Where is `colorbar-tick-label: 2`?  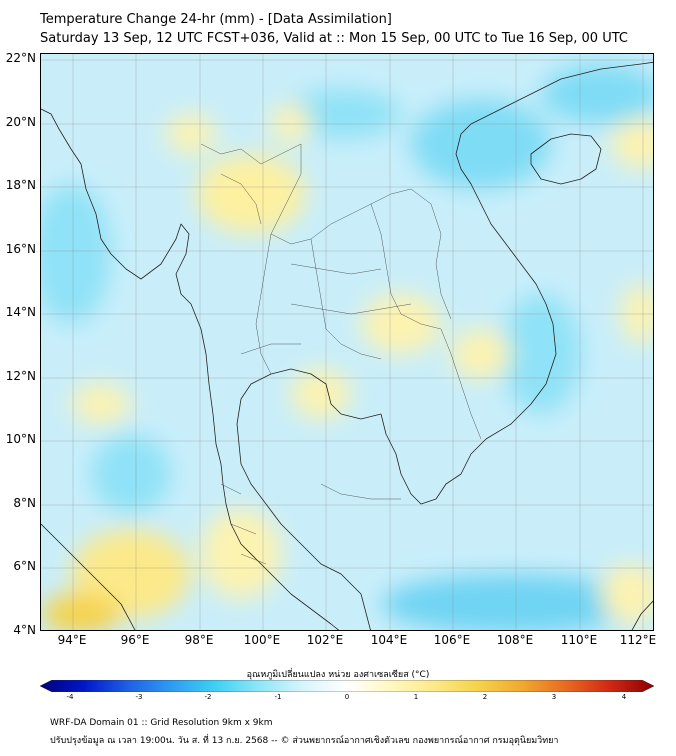
colorbar-tick-label: 2 is located at coordinates (485, 697).